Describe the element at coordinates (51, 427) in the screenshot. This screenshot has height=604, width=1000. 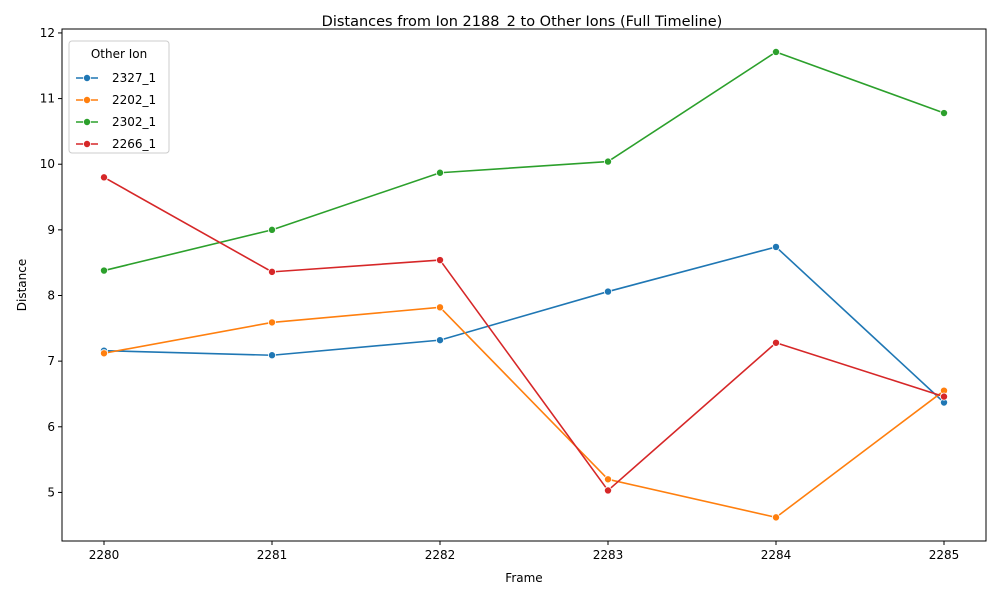
I see `y-tick-label: 6` at that location.